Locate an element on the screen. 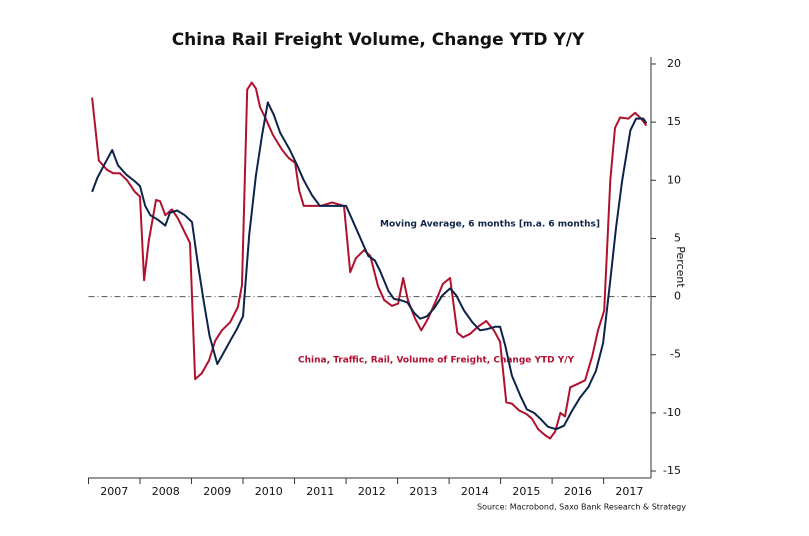 This screenshot has width=809, height=536. x-tick-label: 2011 is located at coordinates (320, 491).